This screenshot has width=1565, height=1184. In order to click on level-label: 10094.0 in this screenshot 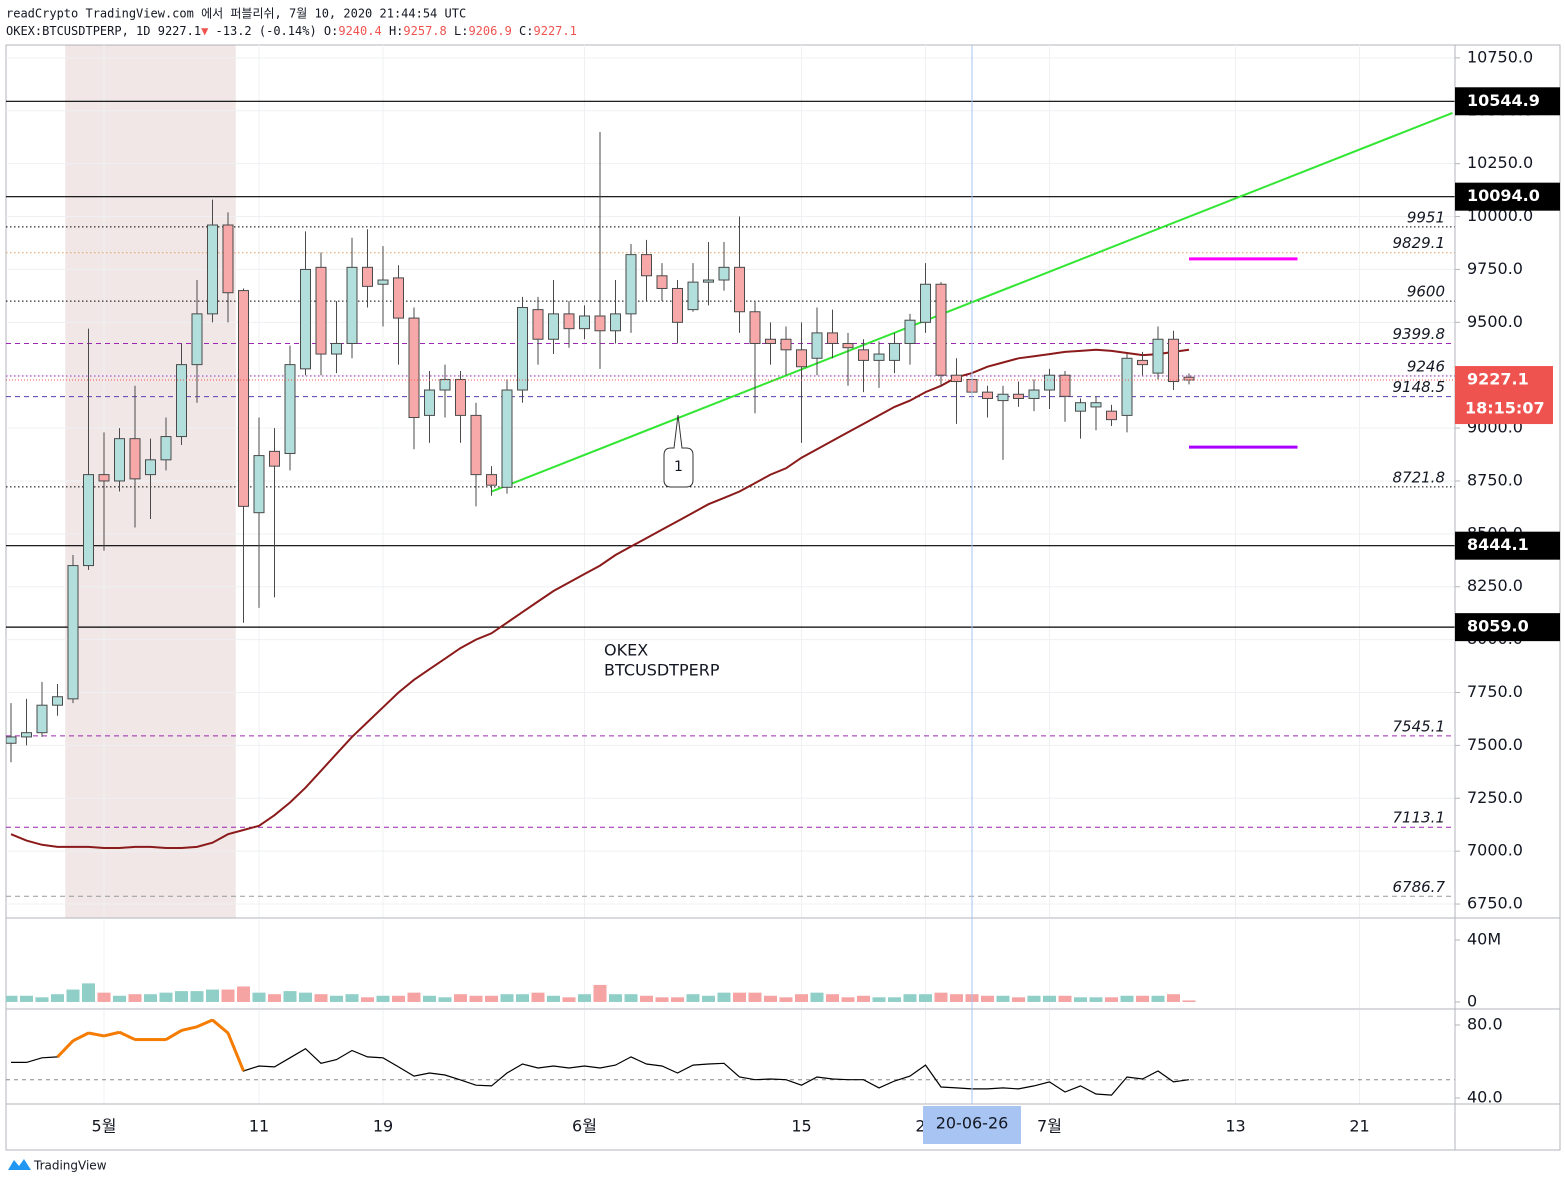, I will do `click(1503, 195)`.